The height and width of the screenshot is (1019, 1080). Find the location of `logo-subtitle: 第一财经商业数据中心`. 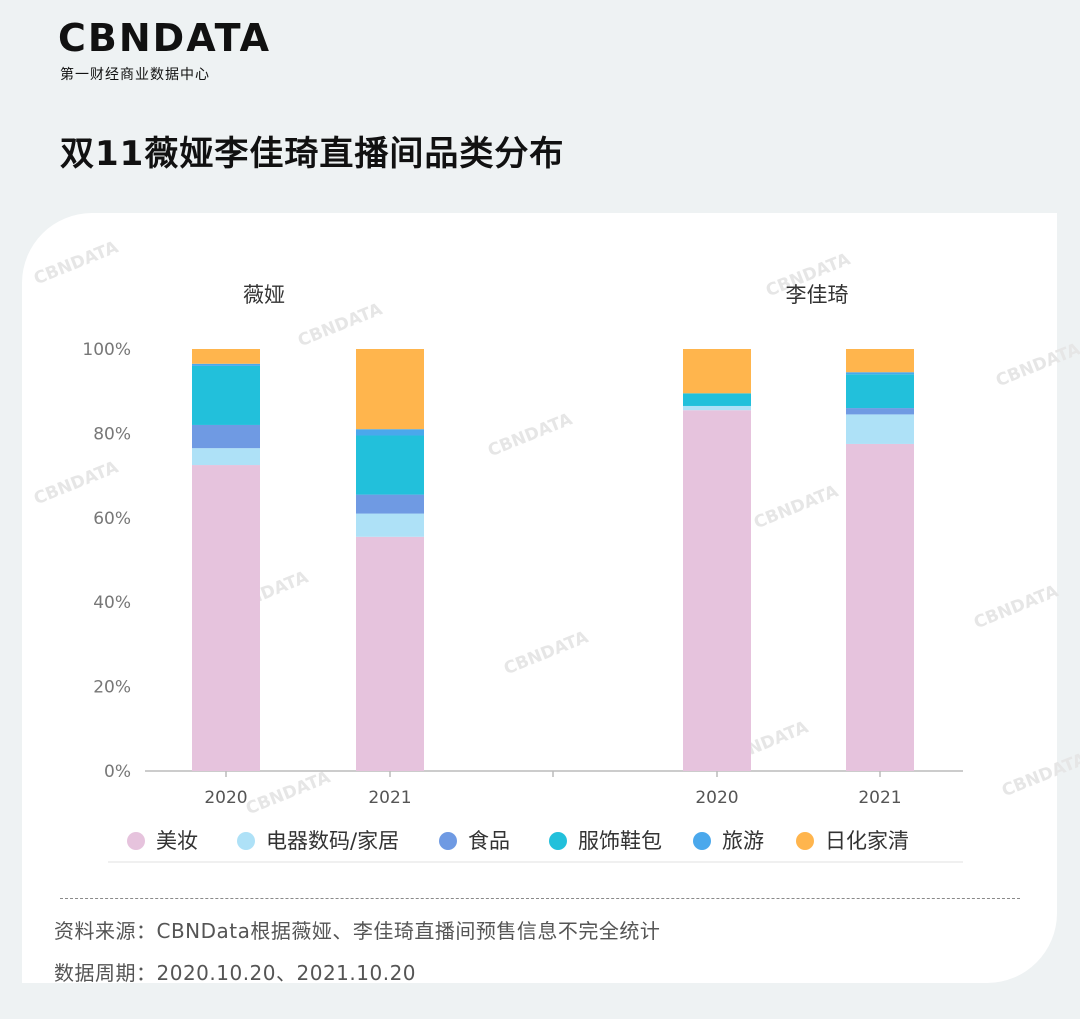

logo-subtitle: 第一财经商业数据中心 is located at coordinates (135, 75).